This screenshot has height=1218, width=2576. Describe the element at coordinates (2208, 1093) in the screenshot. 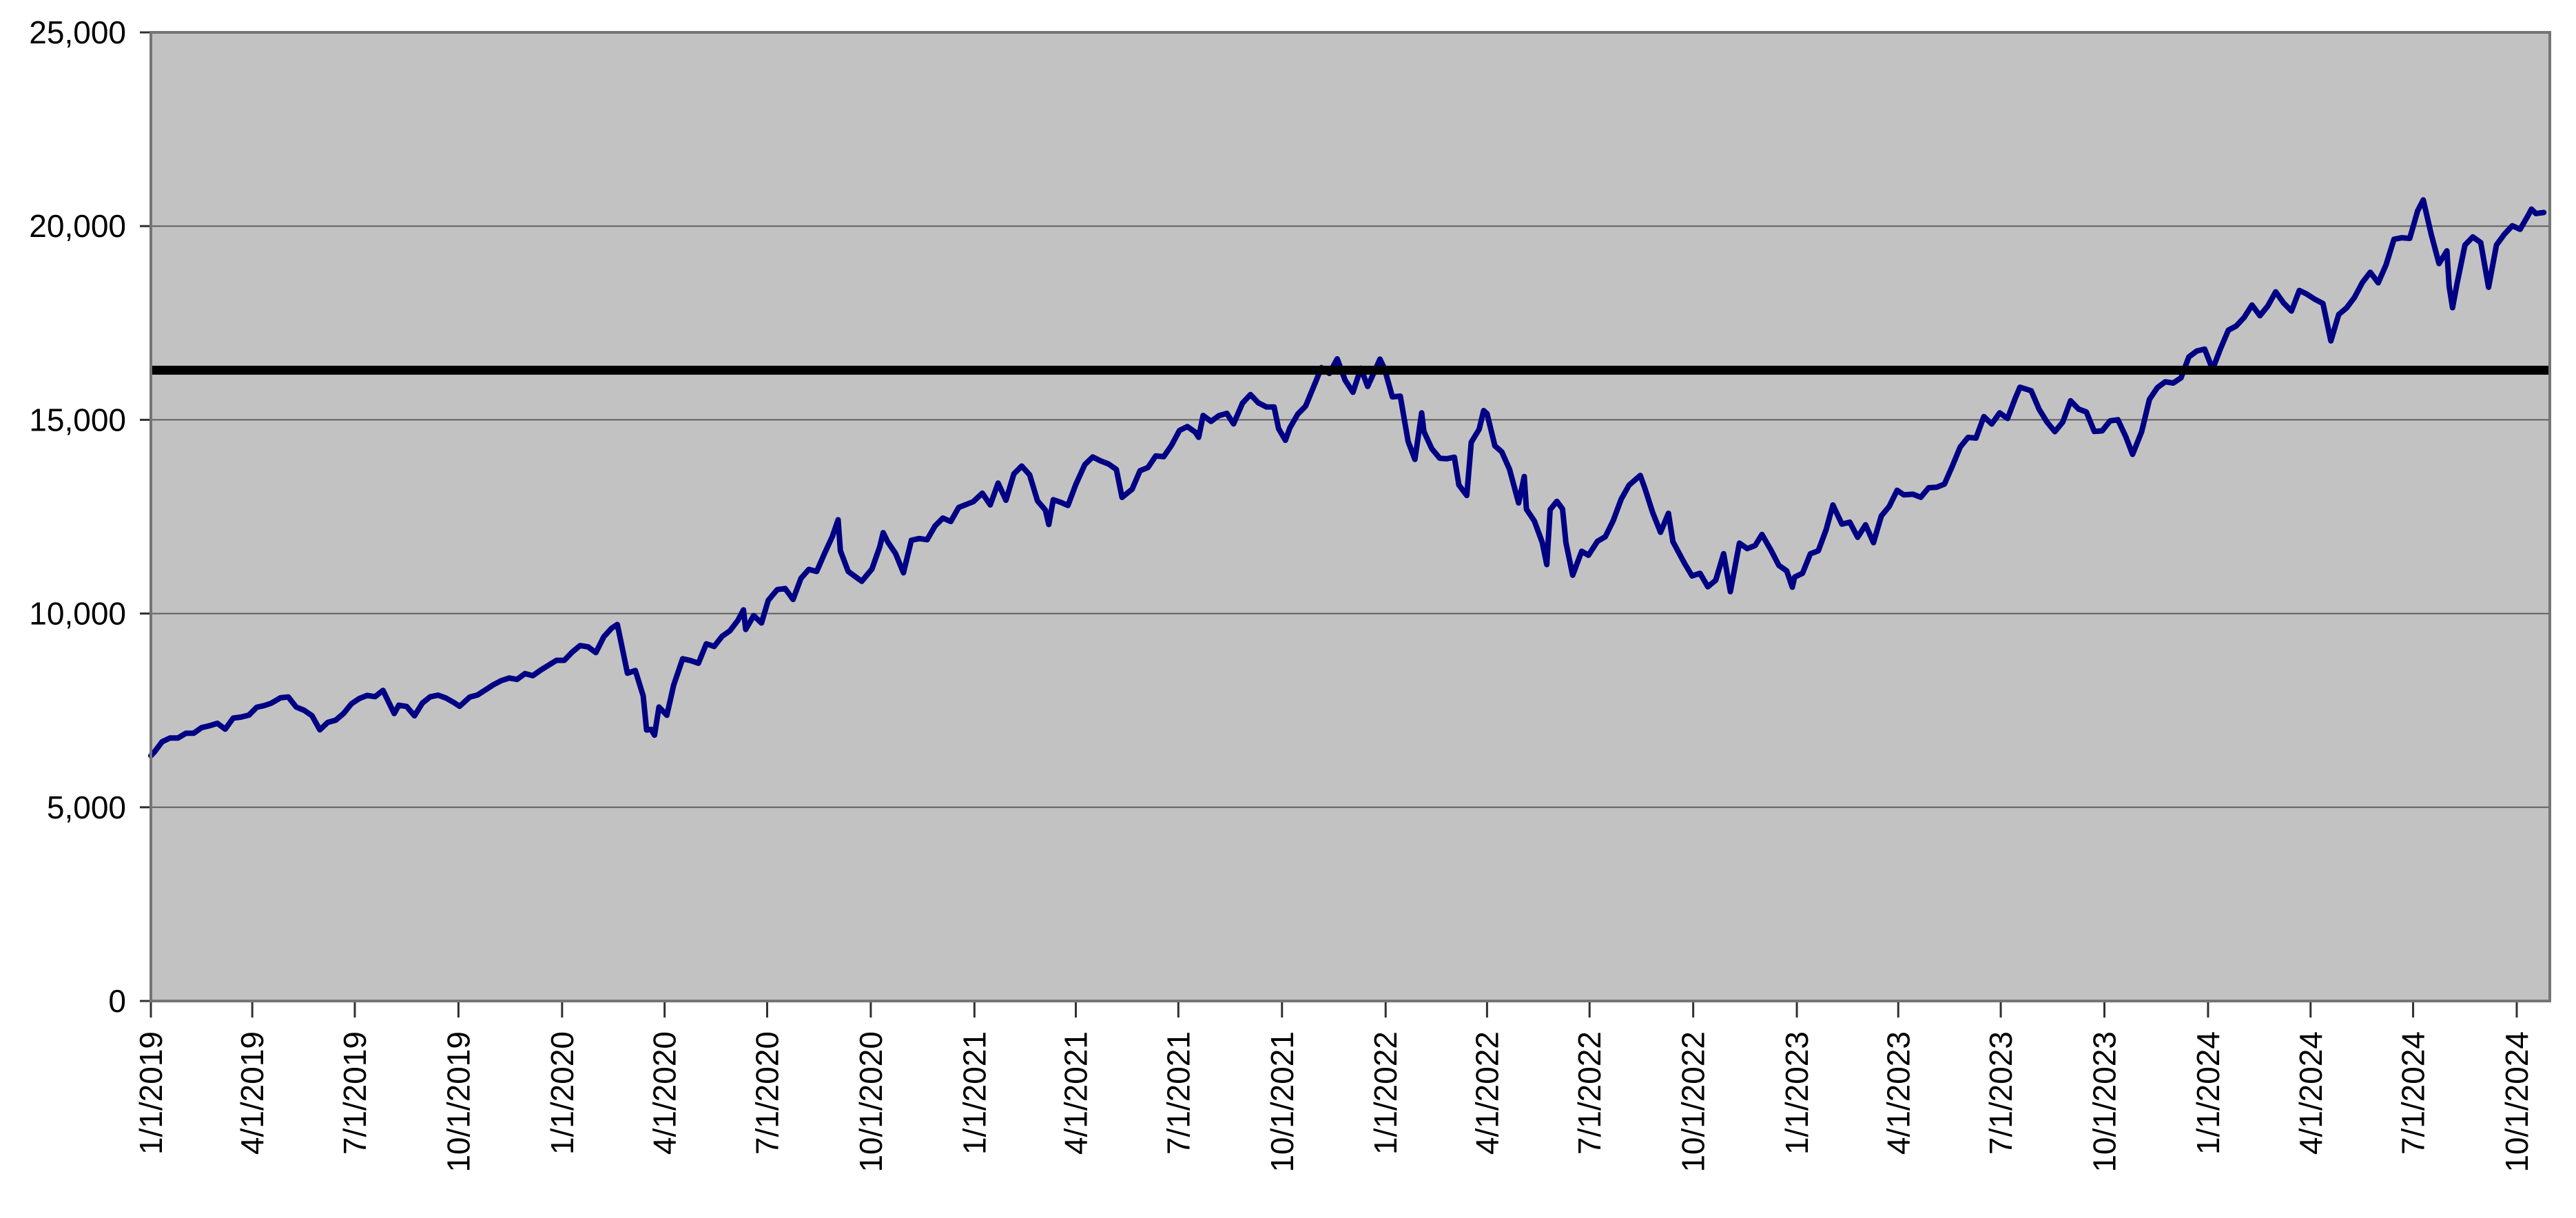

I see `x-axis-label-1-1-2024: 1/1/2024` at that location.